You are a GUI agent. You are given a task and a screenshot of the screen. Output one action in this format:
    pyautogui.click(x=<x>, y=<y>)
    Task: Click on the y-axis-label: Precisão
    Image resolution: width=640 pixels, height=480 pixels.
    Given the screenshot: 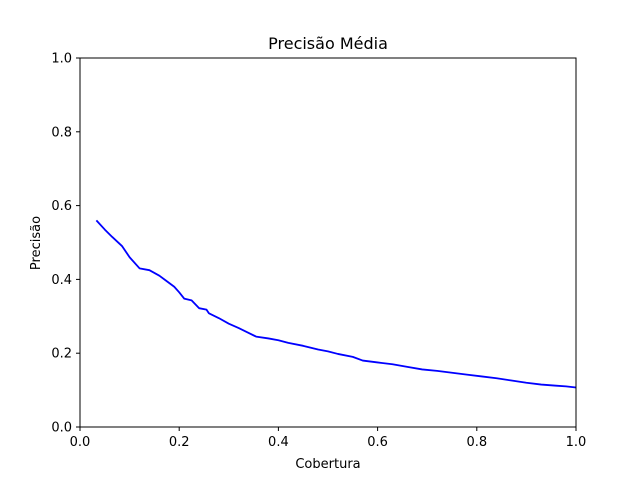 What is the action you would take?
    pyautogui.click(x=36, y=243)
    